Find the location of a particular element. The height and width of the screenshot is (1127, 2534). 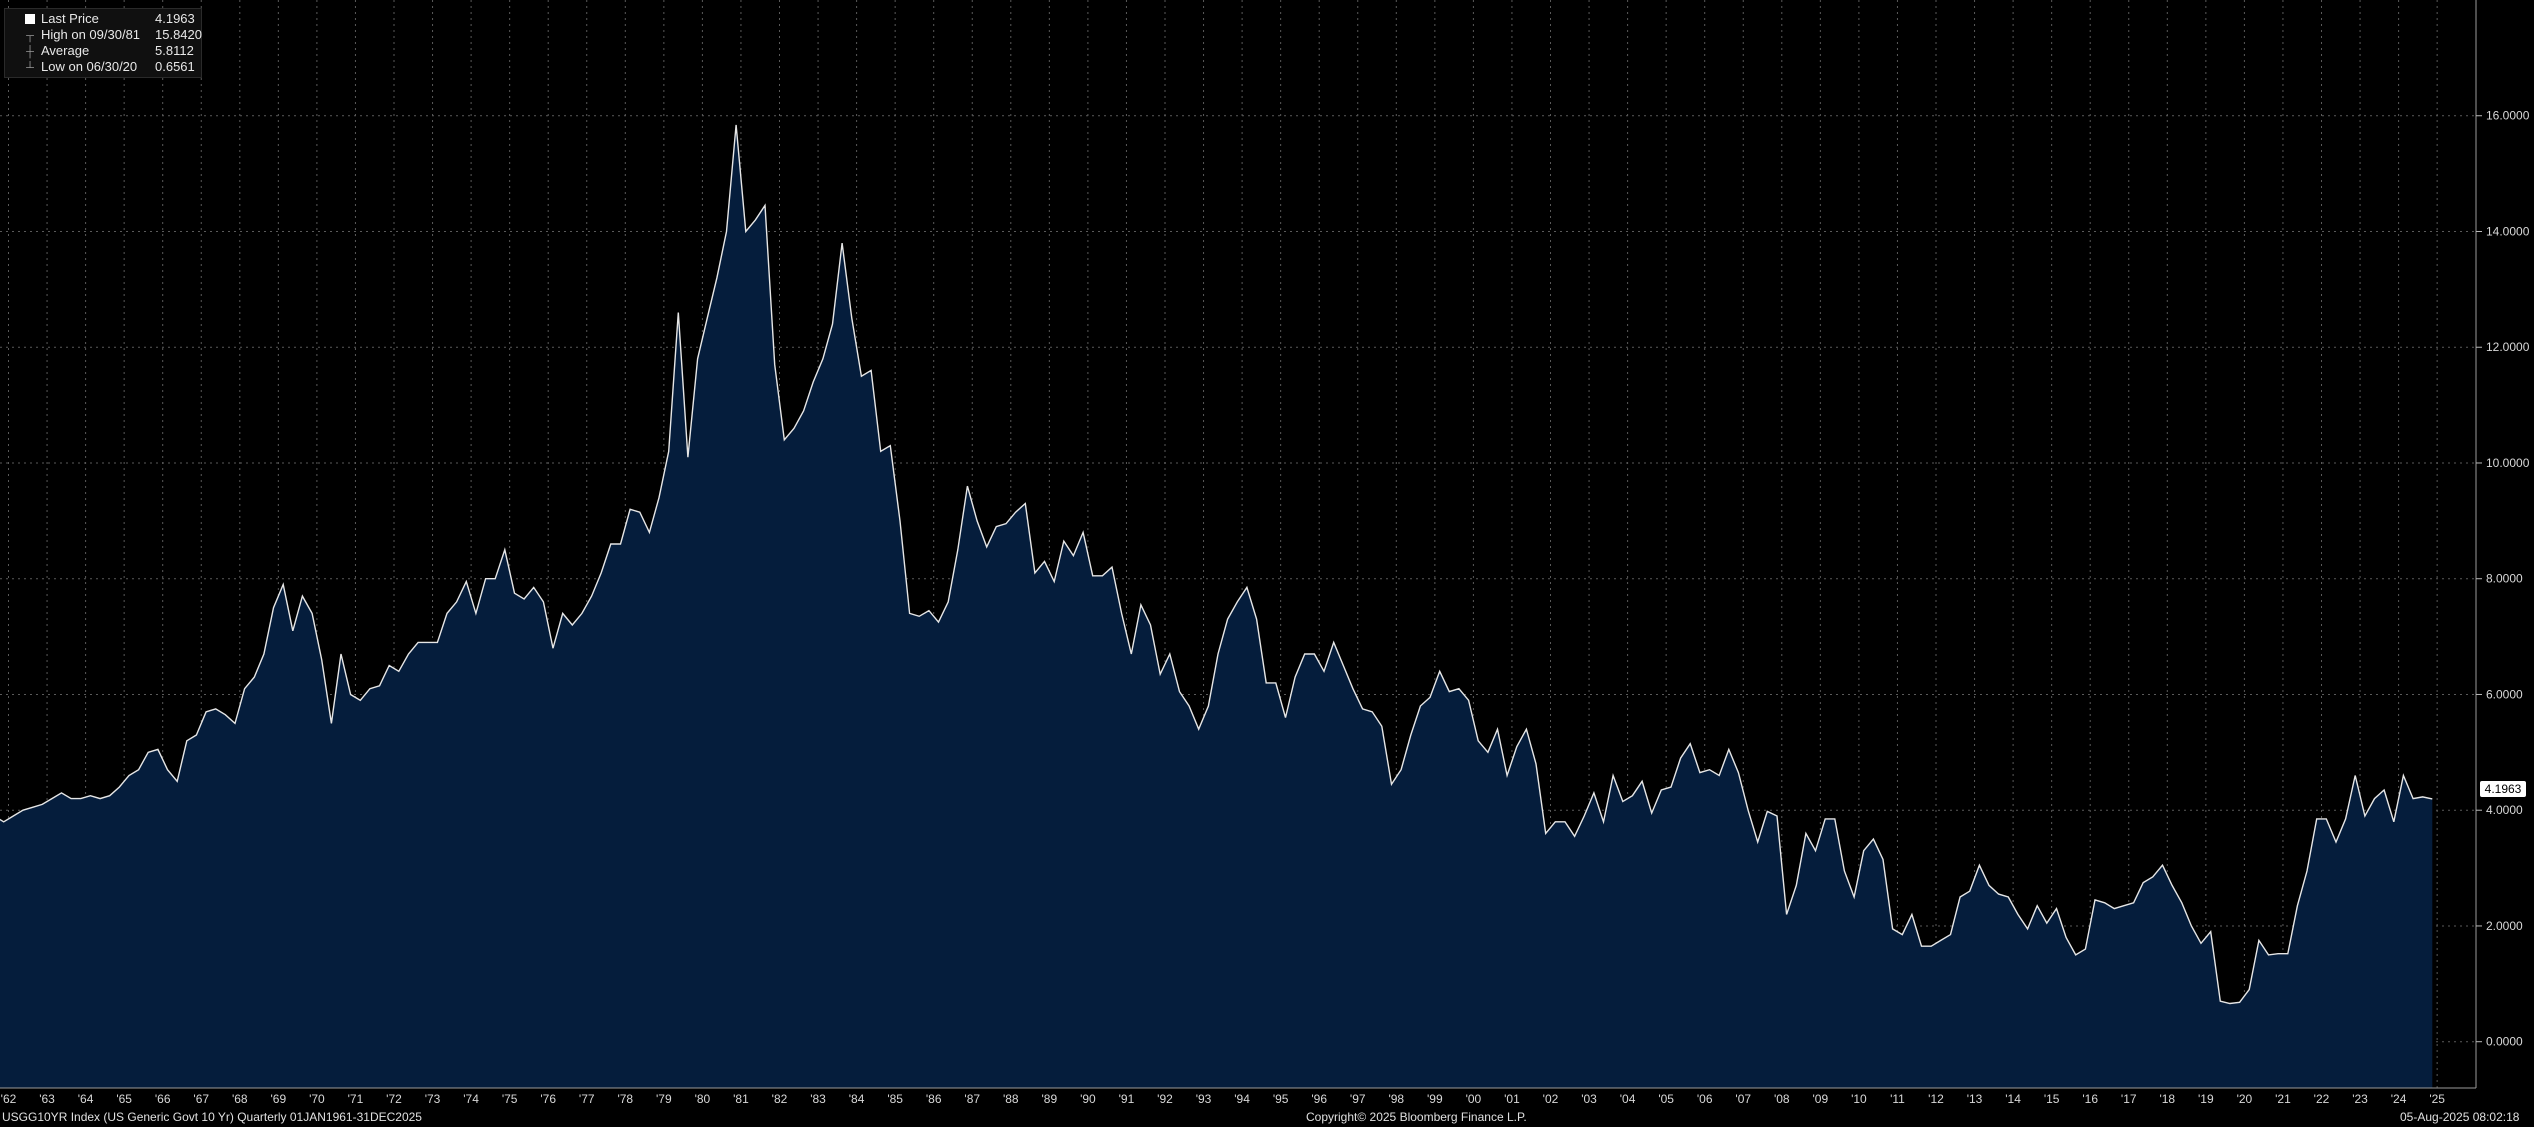

x-tick-label: '92 is located at coordinates (1165, 1099).